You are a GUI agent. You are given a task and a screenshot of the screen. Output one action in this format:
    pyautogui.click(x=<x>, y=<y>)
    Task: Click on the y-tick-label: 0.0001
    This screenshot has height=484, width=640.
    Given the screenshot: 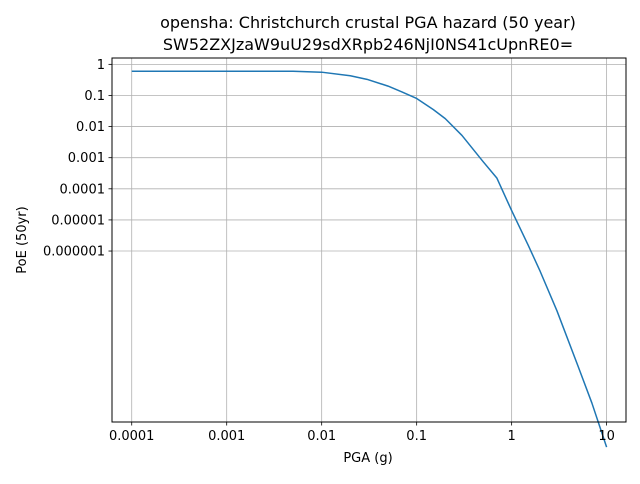 What is the action you would take?
    pyautogui.click(x=83, y=189)
    